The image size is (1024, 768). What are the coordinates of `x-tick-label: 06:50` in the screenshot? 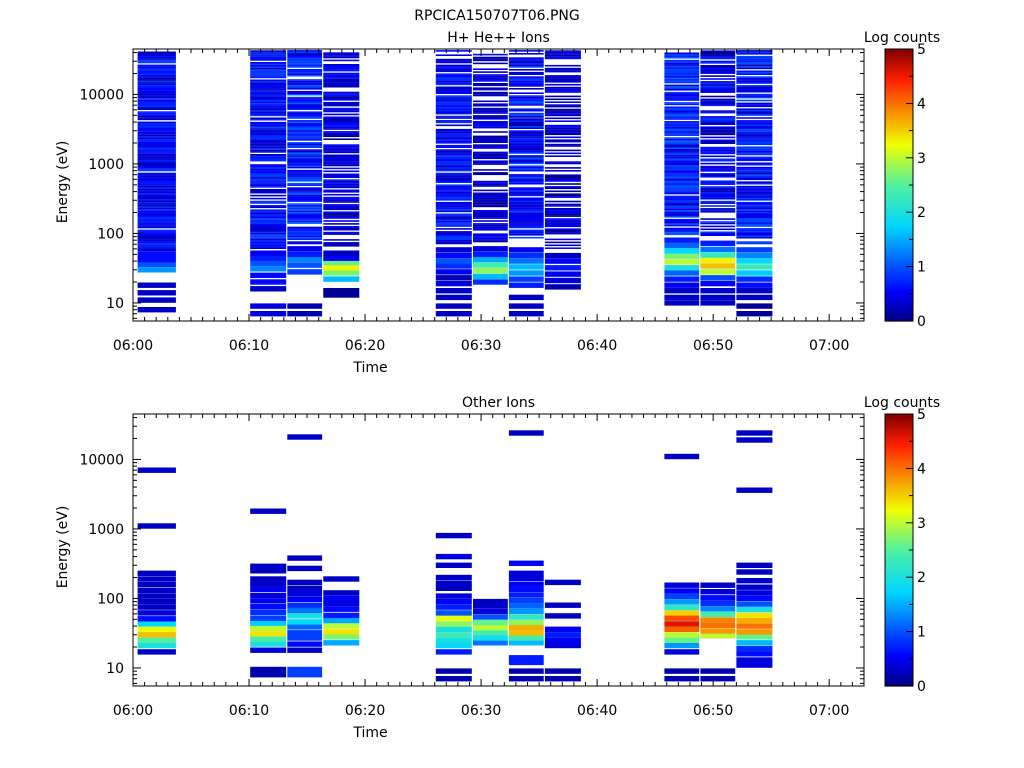 It's located at (713, 711).